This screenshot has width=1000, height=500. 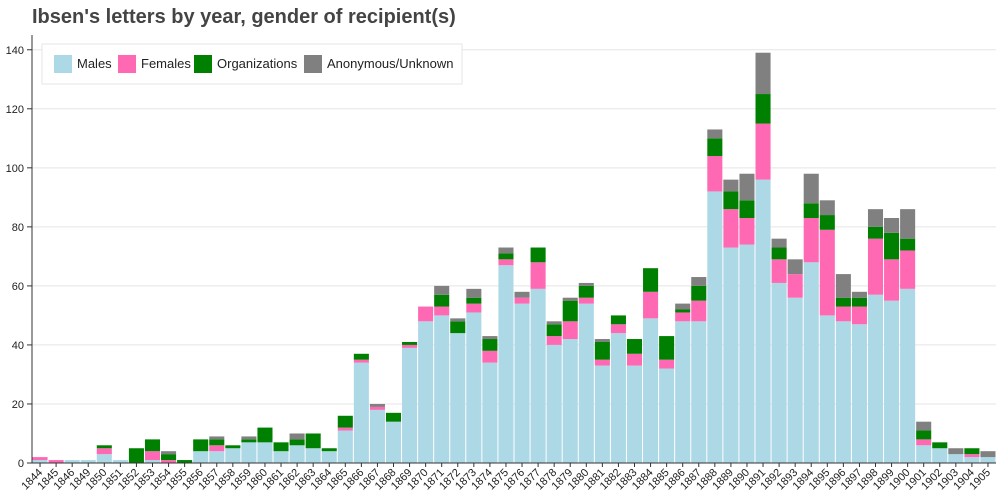 I want to click on y-tick-label: 60, so click(x=18, y=287).